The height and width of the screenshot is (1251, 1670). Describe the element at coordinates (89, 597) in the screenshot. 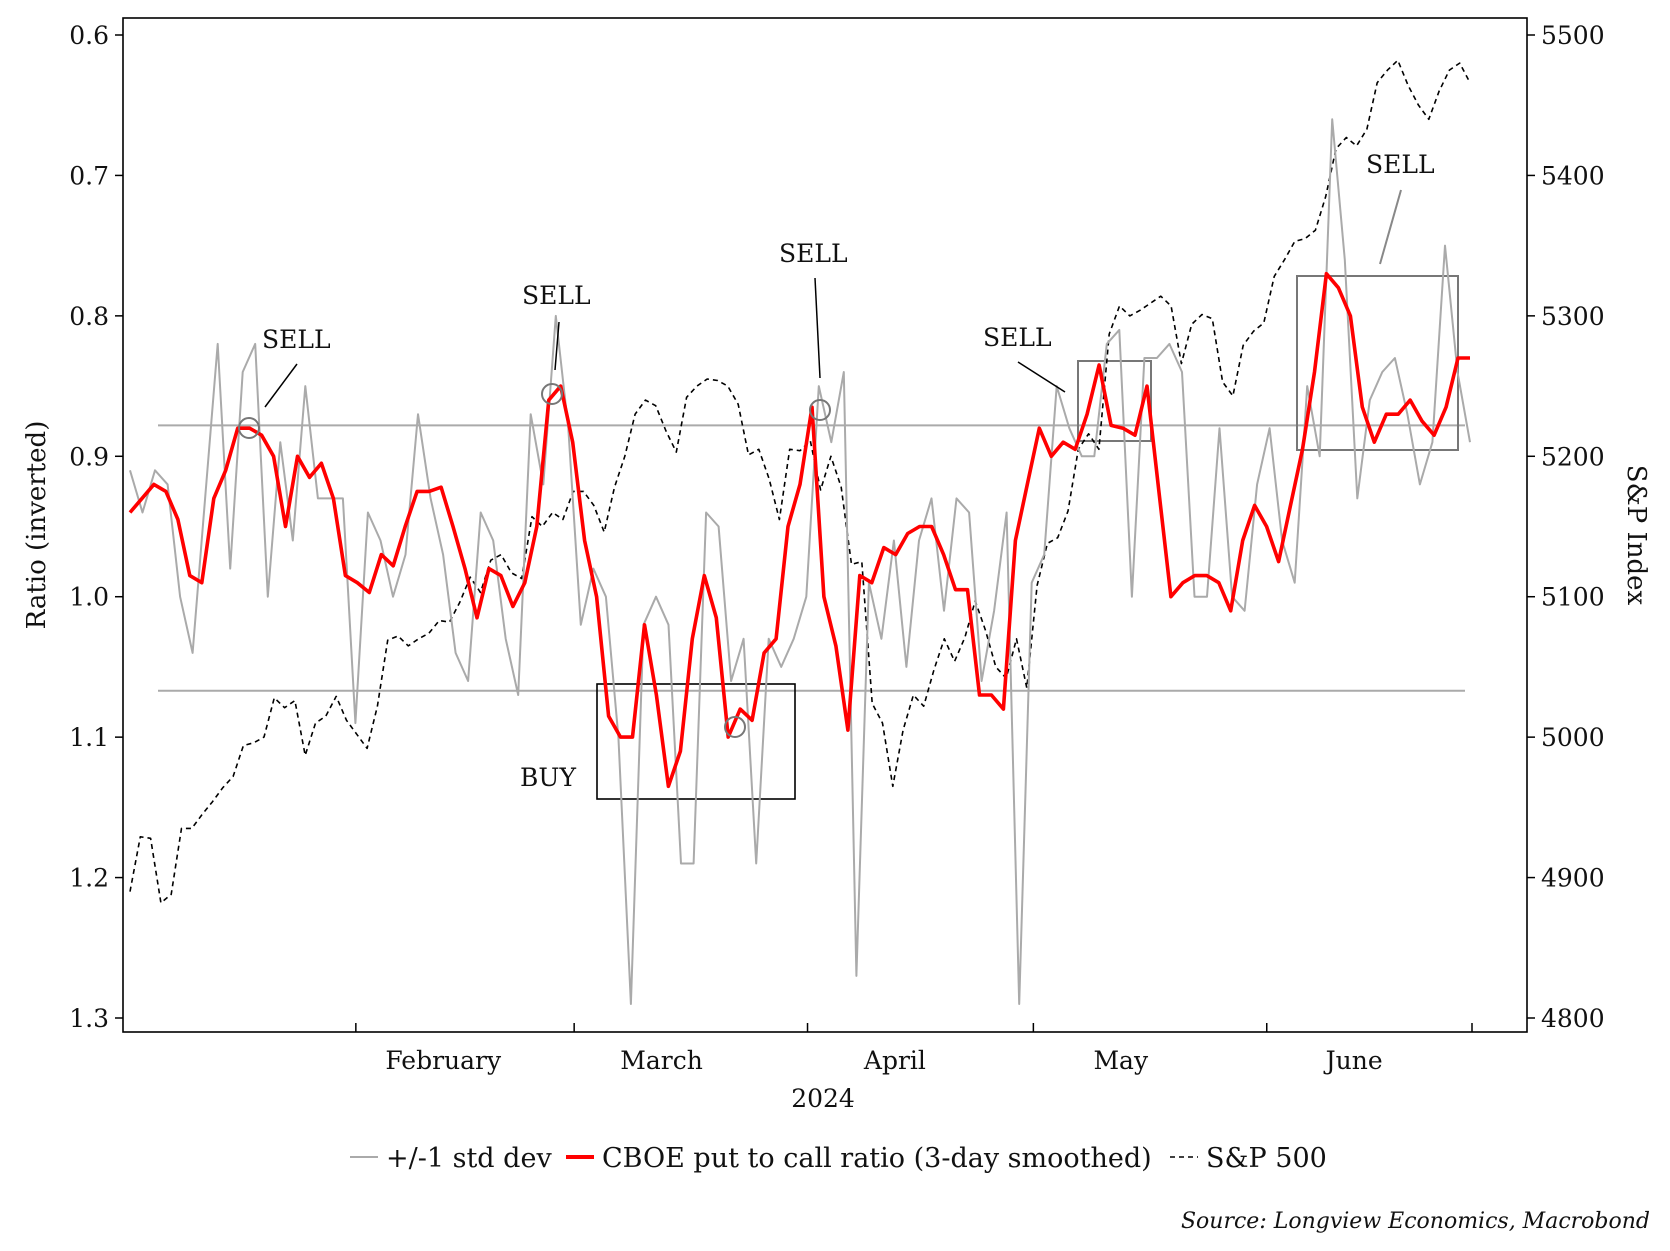

I see `y-left-tick-label: 1.0` at that location.